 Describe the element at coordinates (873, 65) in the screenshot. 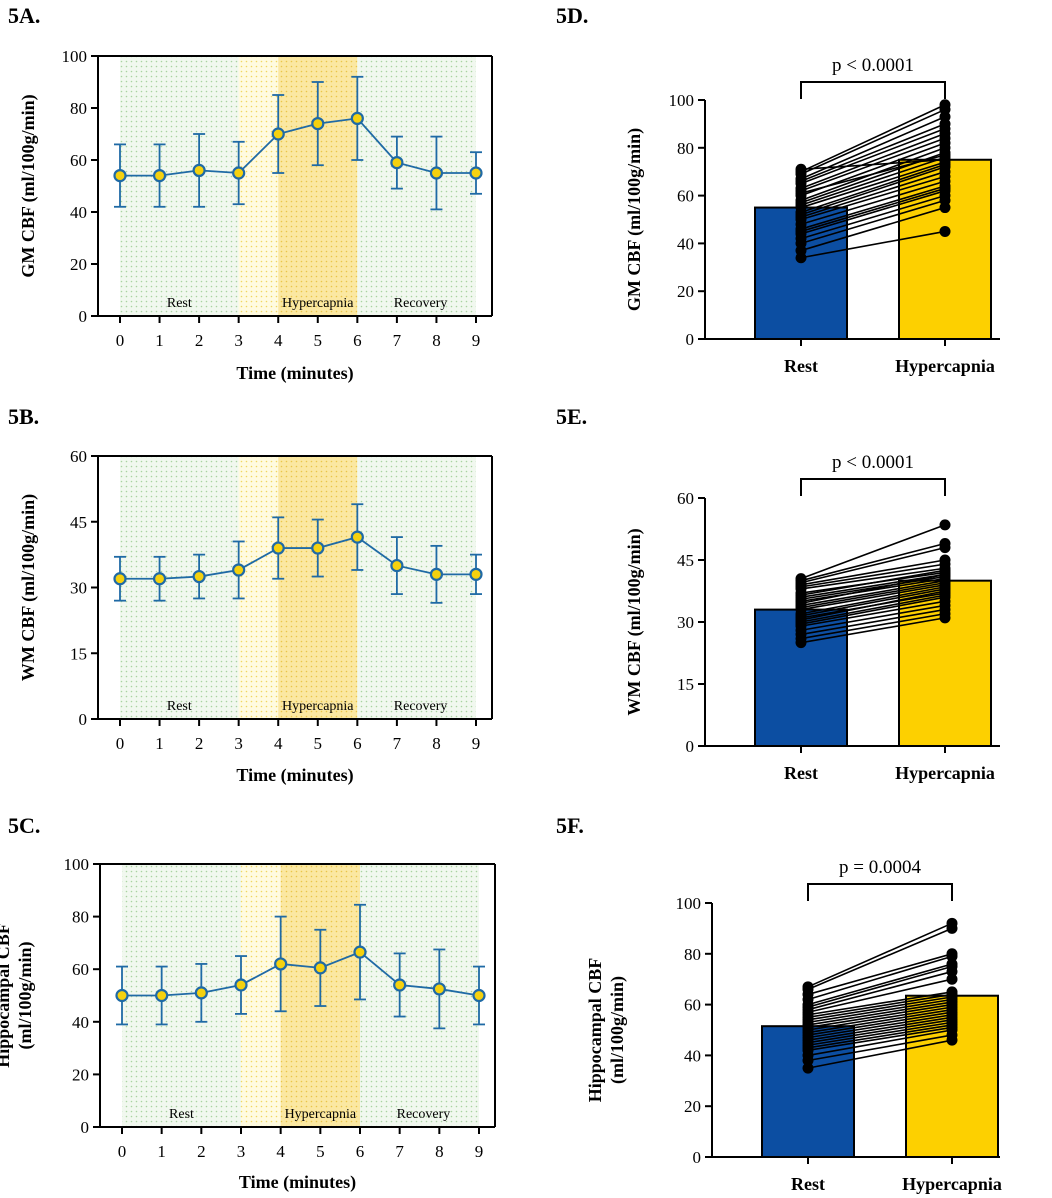

I see `p-value-label: p < 0.0001` at that location.